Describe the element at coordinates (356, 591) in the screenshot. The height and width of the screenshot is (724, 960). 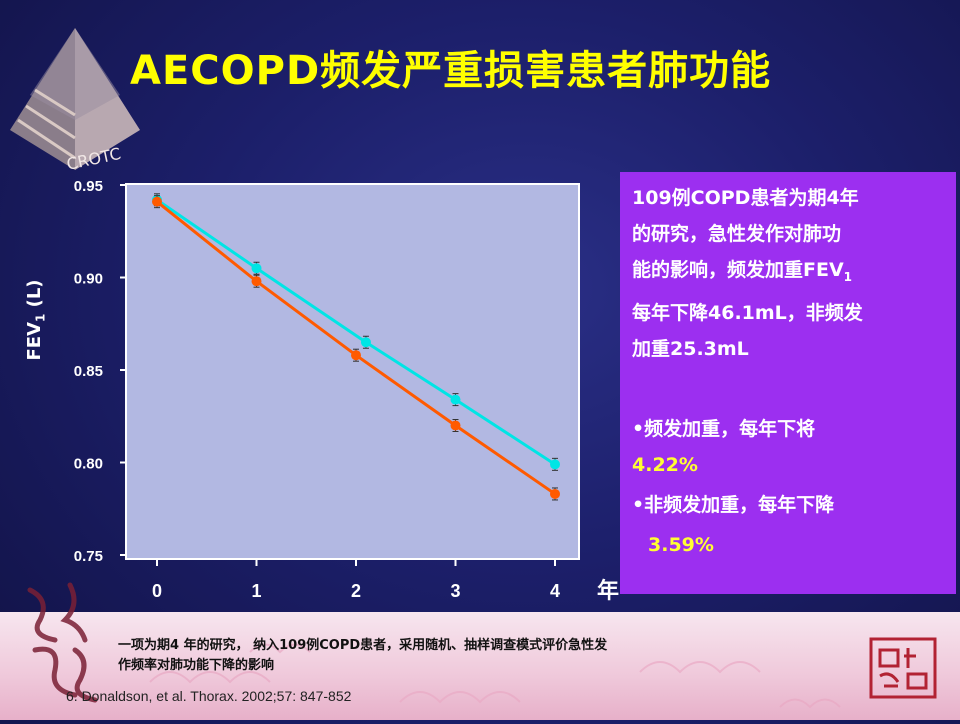
I see `x-tick-label: 2` at that location.